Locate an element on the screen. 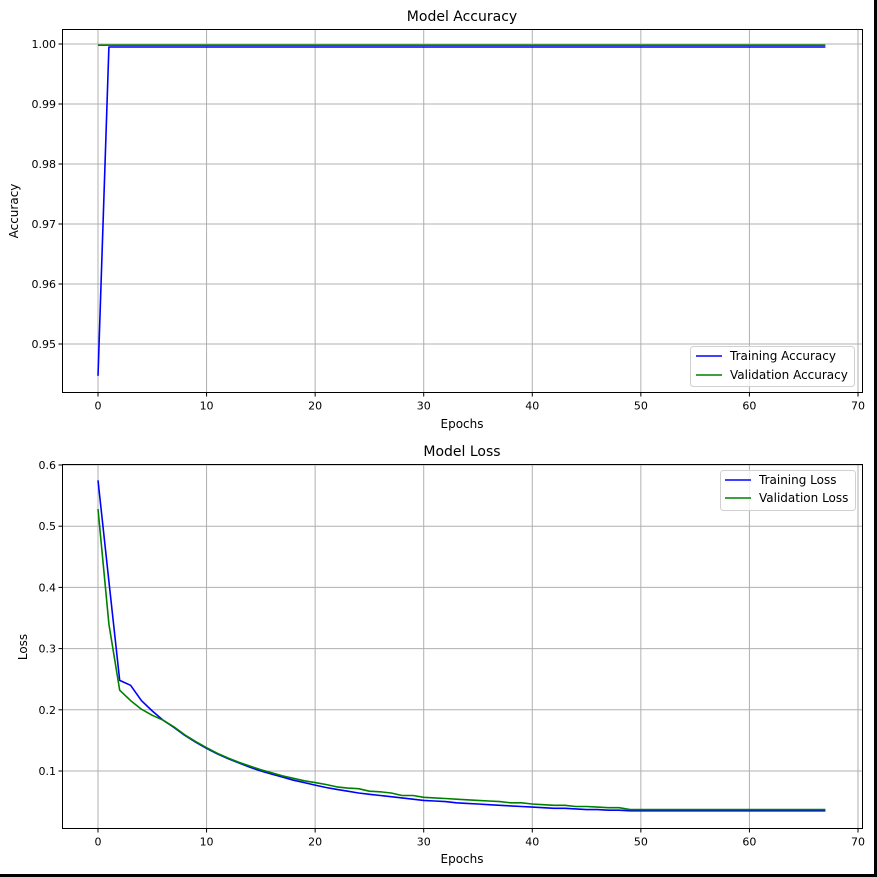 The width and height of the screenshot is (877, 877). svg-text: 0.3 is located at coordinates (48, 649).